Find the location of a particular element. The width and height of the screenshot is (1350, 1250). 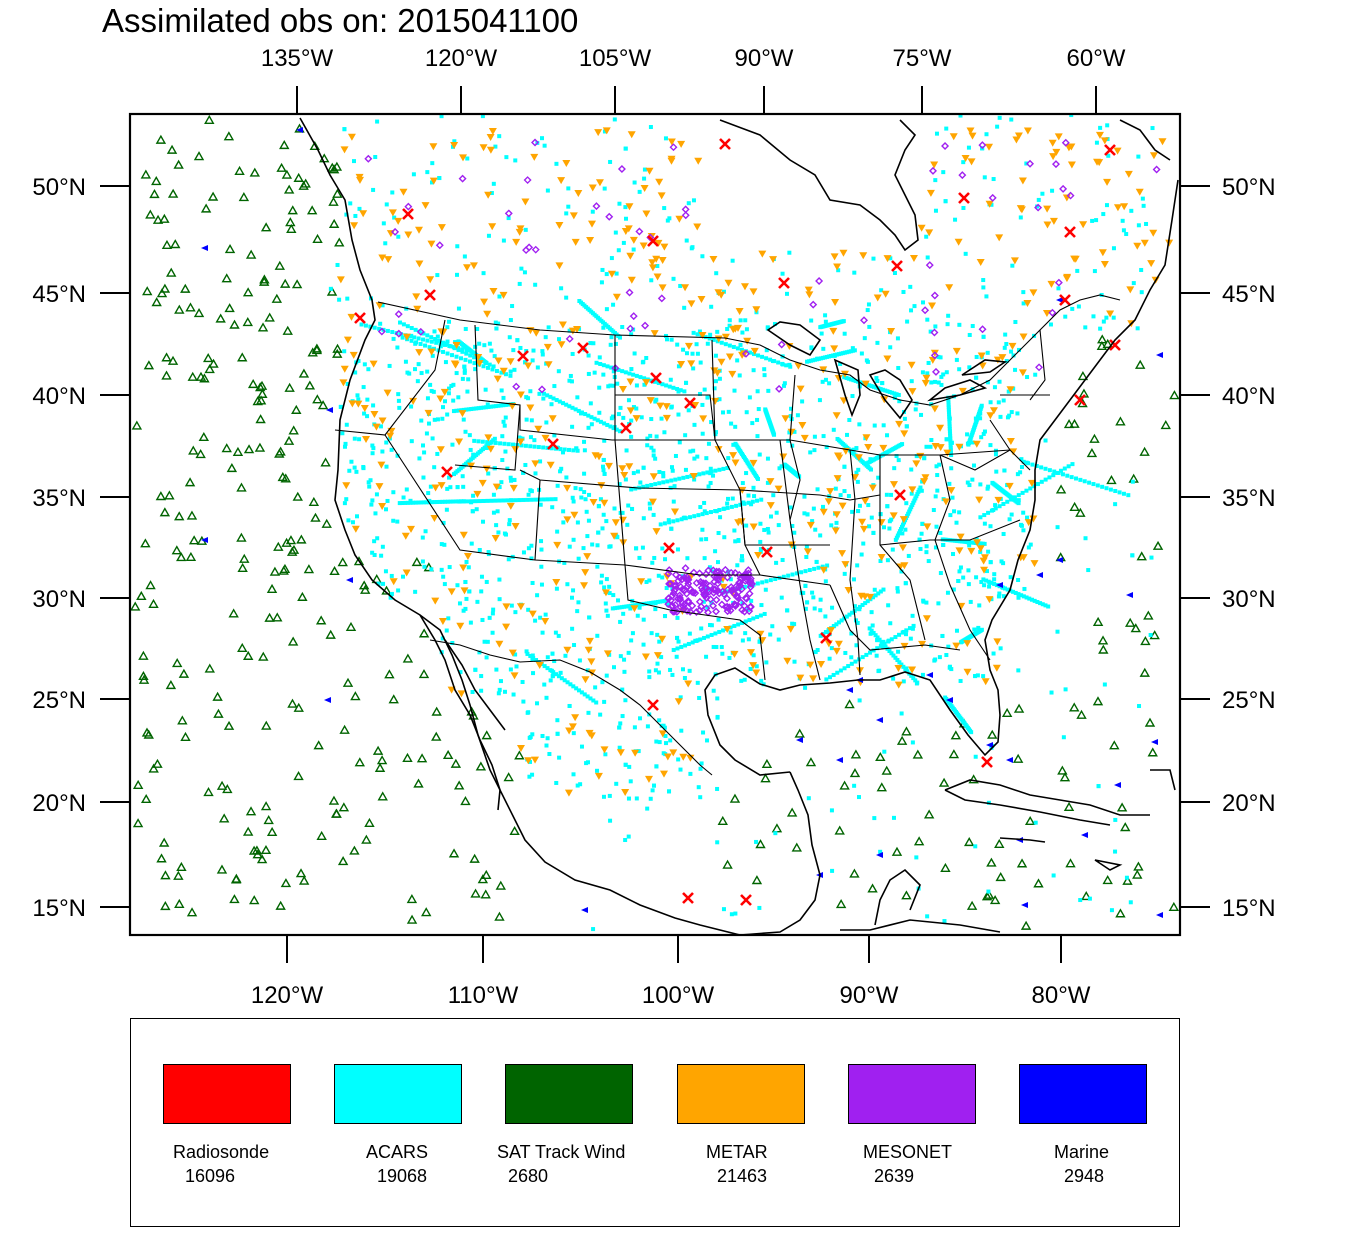

radiosonde-swatch is located at coordinates (227, 1094).